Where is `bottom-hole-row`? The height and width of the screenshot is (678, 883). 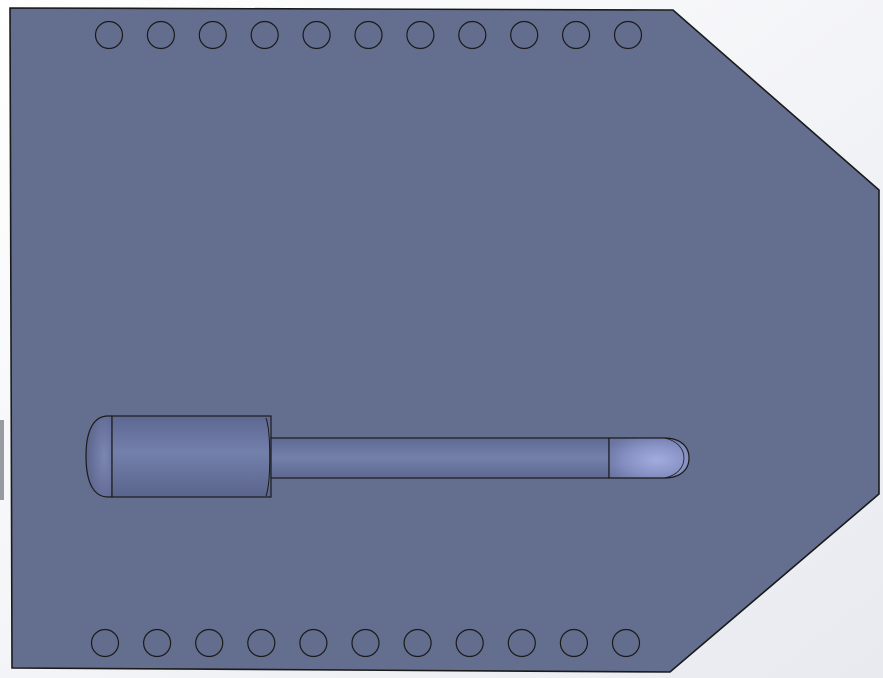
bottom-hole-row is located at coordinates (365, 643).